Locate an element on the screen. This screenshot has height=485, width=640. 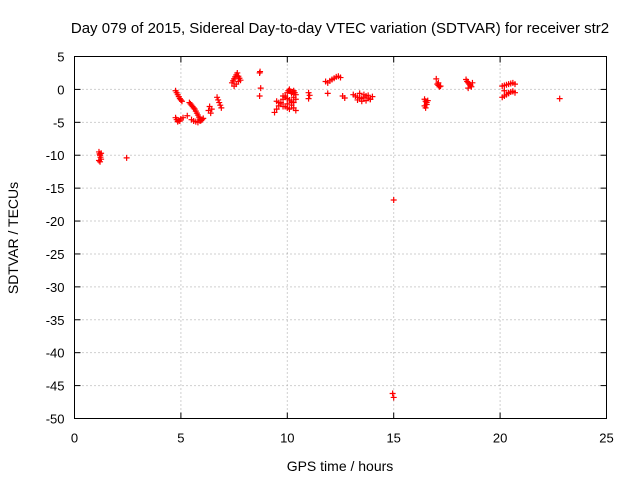
y-tick-label: -45 is located at coordinates (55, 386).